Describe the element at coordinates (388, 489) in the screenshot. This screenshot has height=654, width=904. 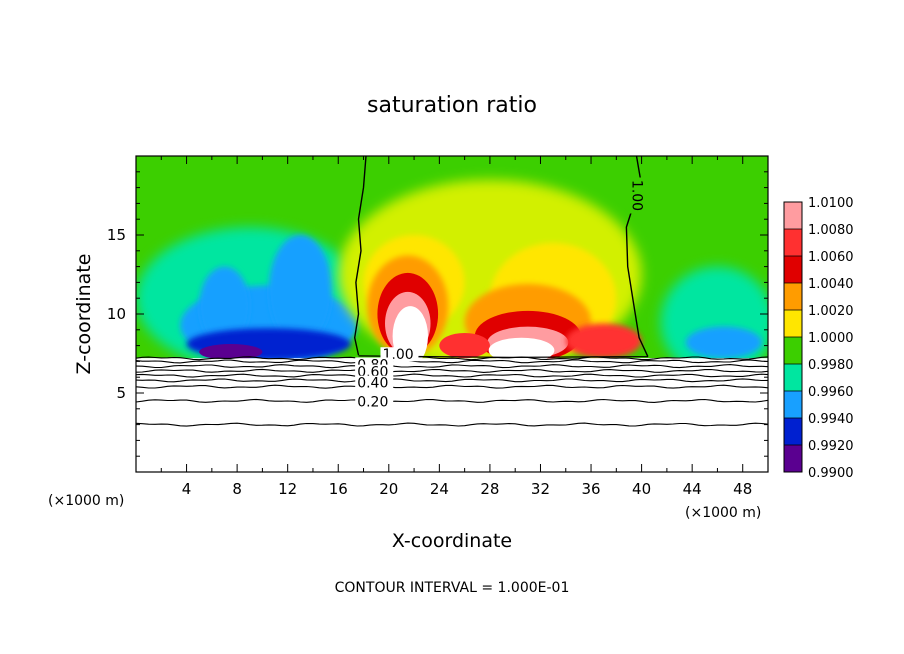
I see `x-tick-label: 20` at that location.